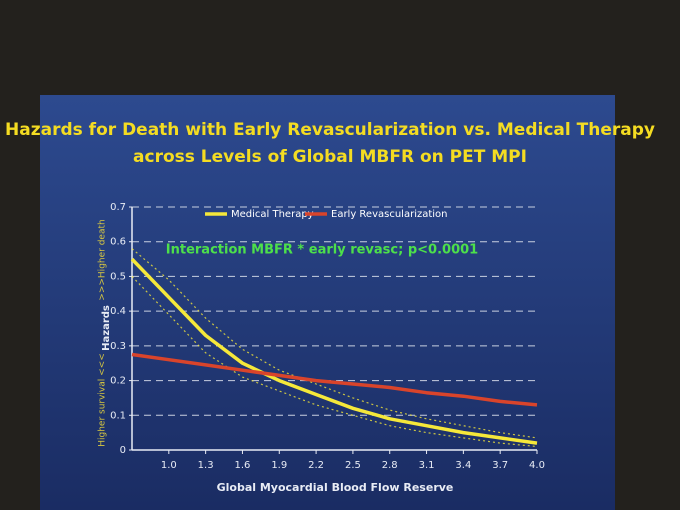 This screenshot has height=510, width=680. What do you see at coordinates (103, 400) in the screenshot?
I see `y-label-bottom: Higher survival <<<` at bounding box center [103, 400].